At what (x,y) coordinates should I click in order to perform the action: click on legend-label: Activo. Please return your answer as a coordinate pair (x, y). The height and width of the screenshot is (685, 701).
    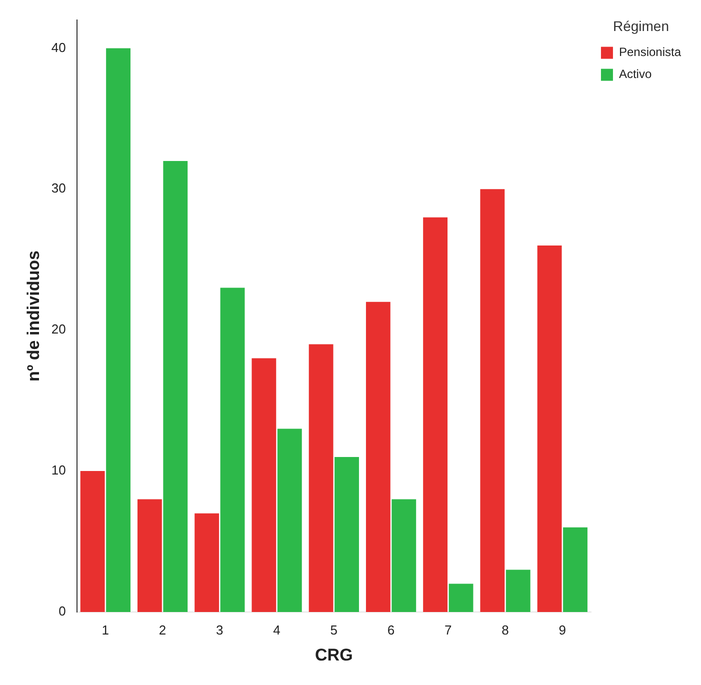
    Looking at the image, I should click on (635, 74).